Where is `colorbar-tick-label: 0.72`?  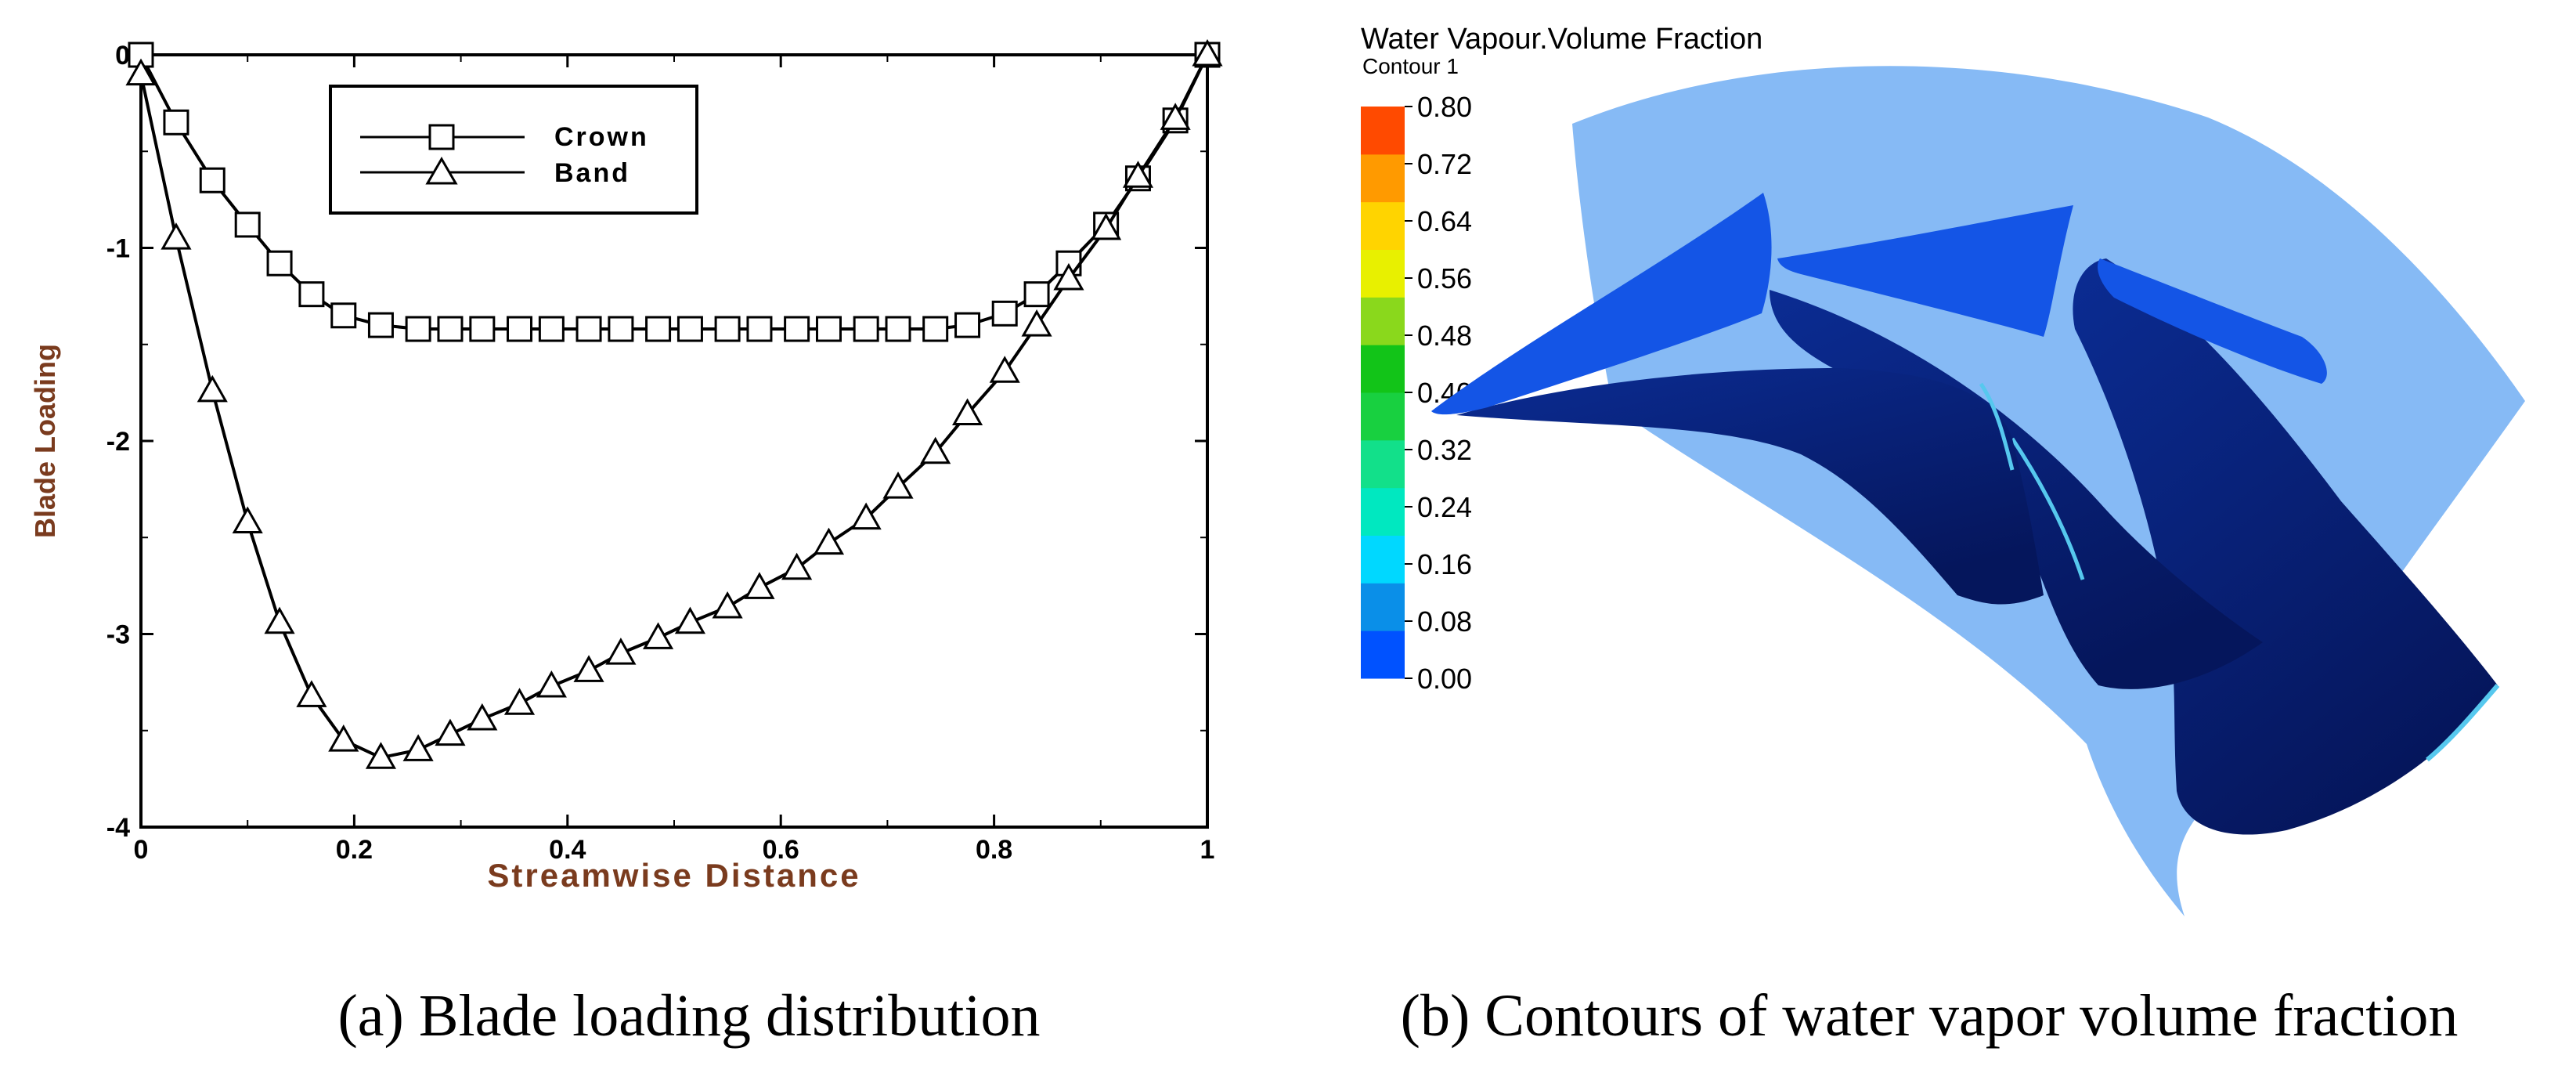
colorbar-tick-label: 0.72 is located at coordinates (1444, 164).